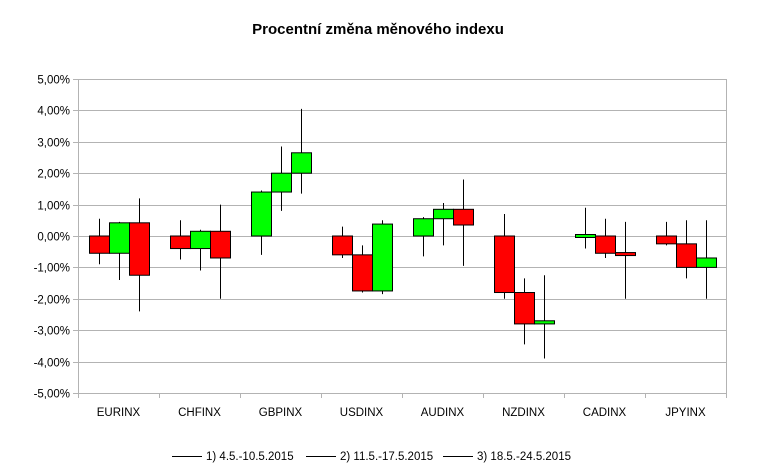  I want to click on x-category-label: JPYINX, so click(685, 413).